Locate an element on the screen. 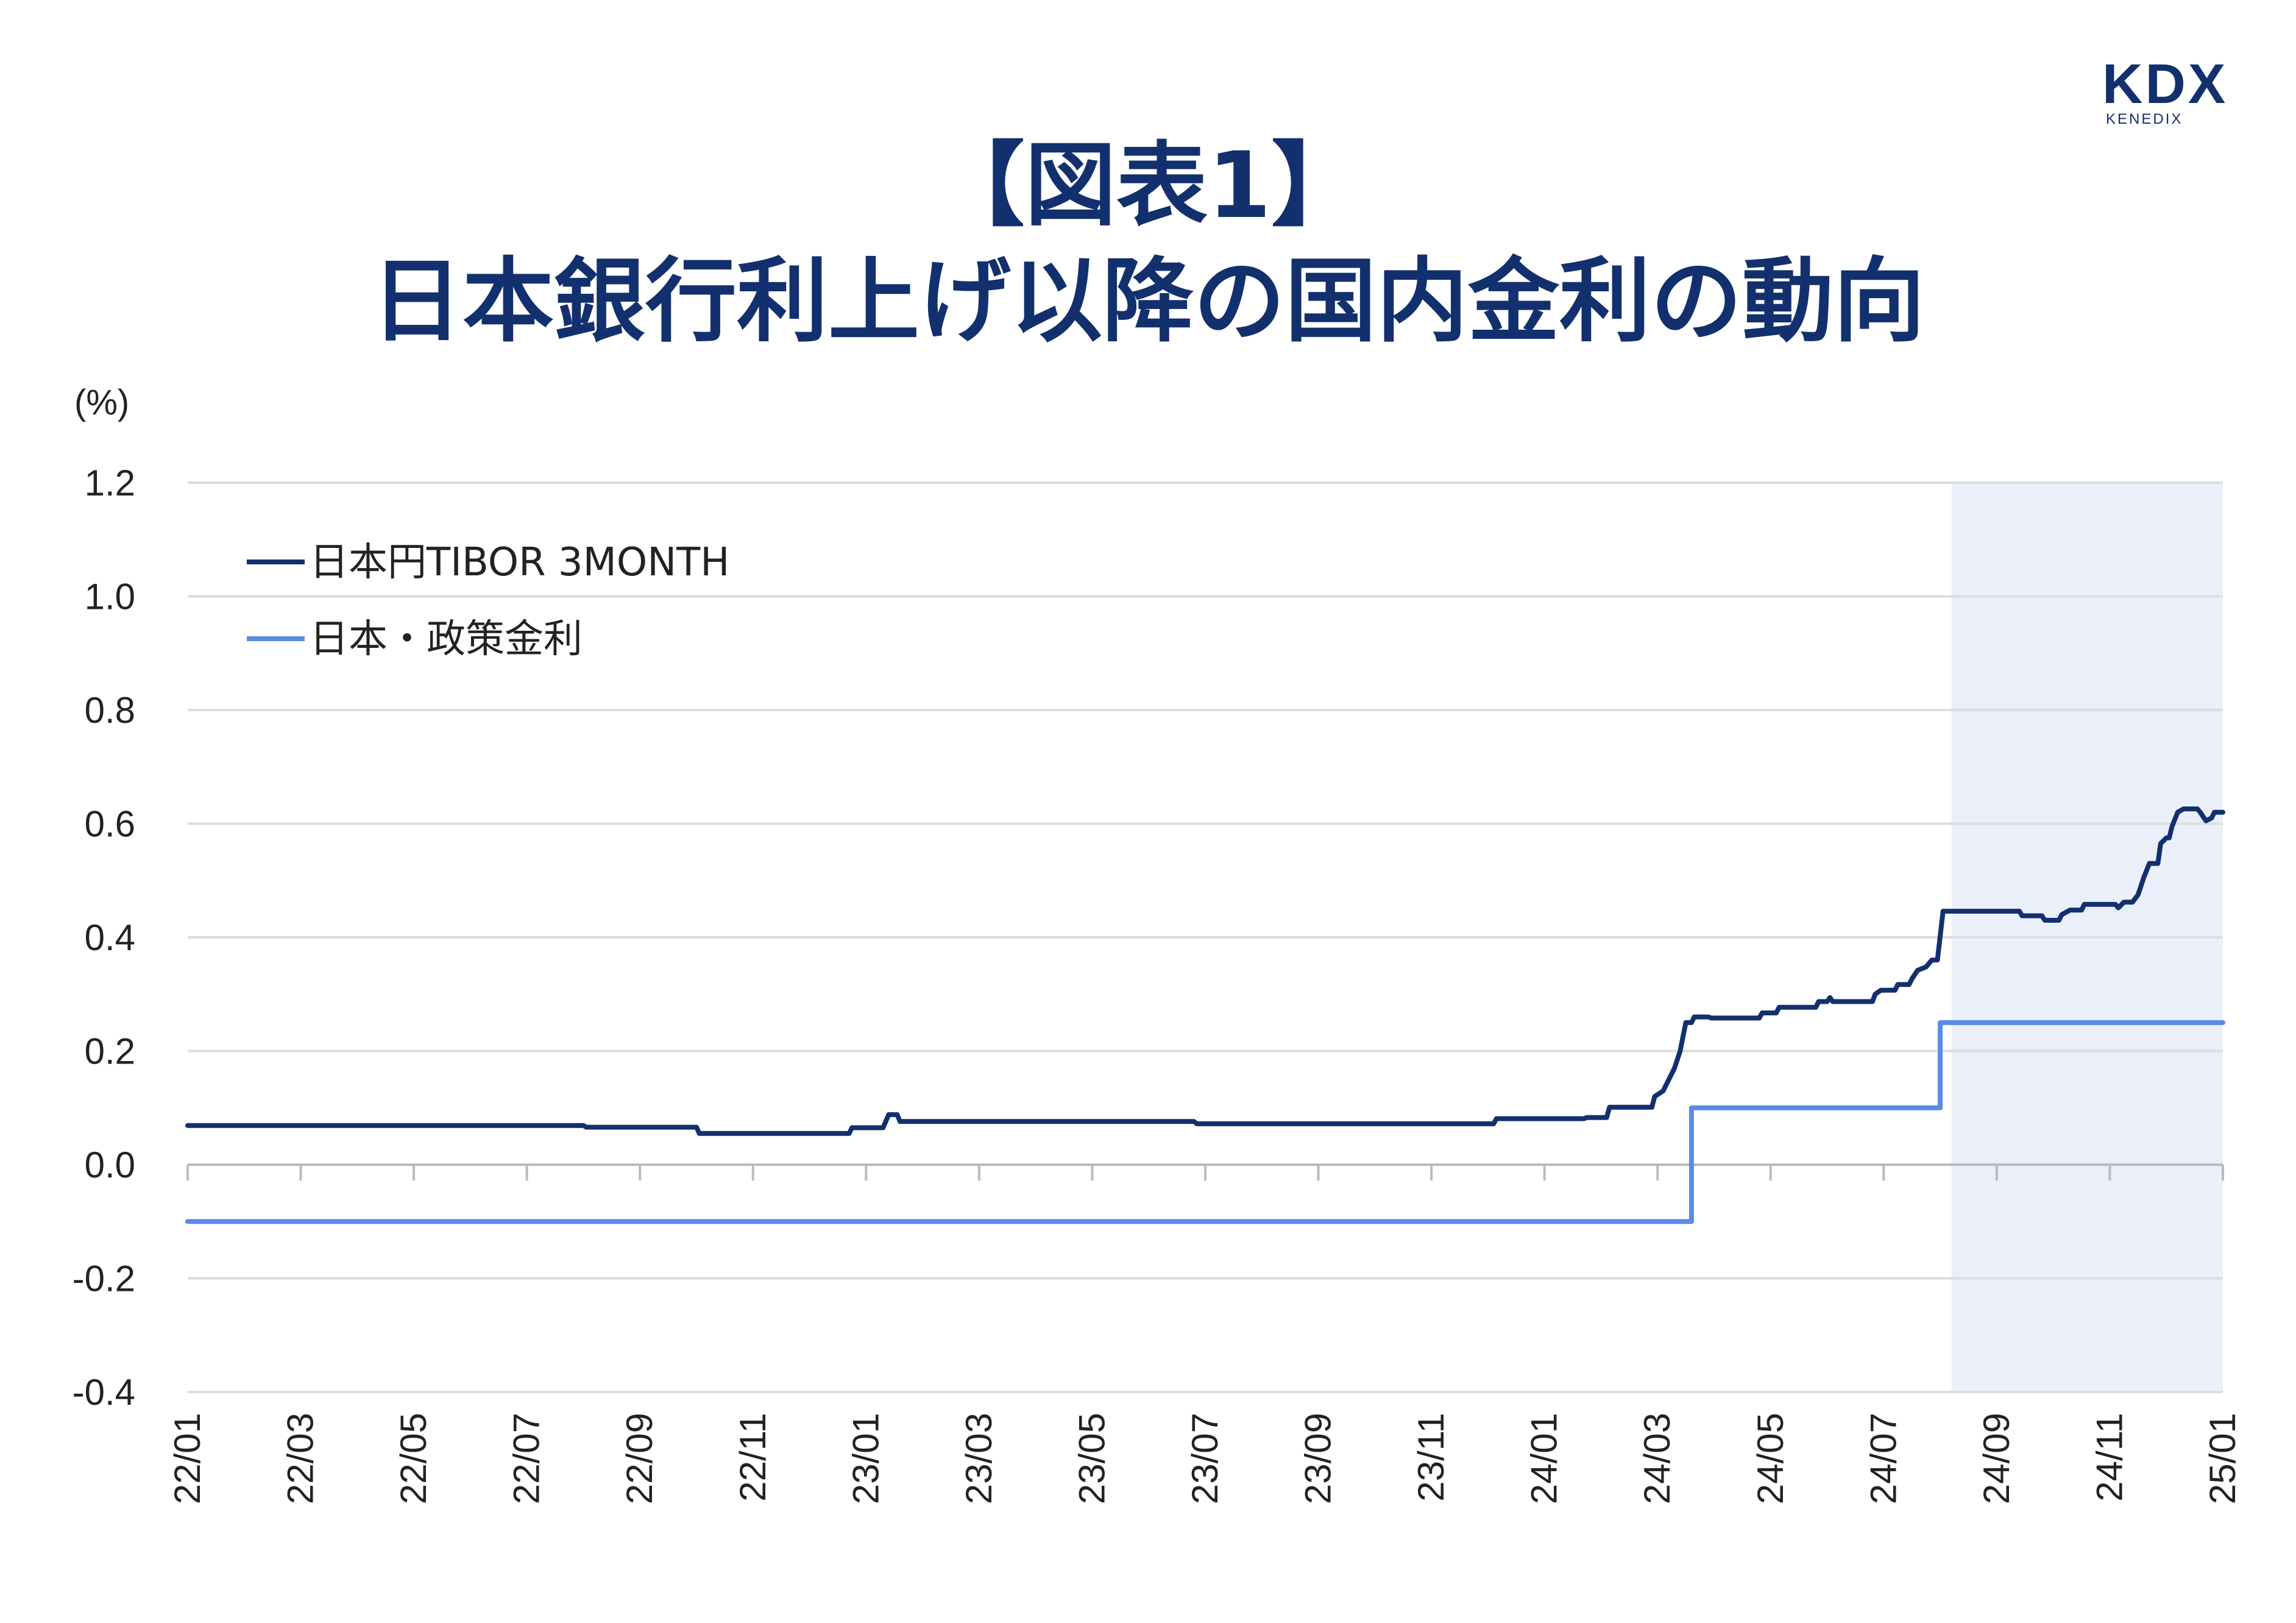 The height and width of the screenshot is (1623, 2296). x-tick-label: 22/09 is located at coordinates (639, 1458).